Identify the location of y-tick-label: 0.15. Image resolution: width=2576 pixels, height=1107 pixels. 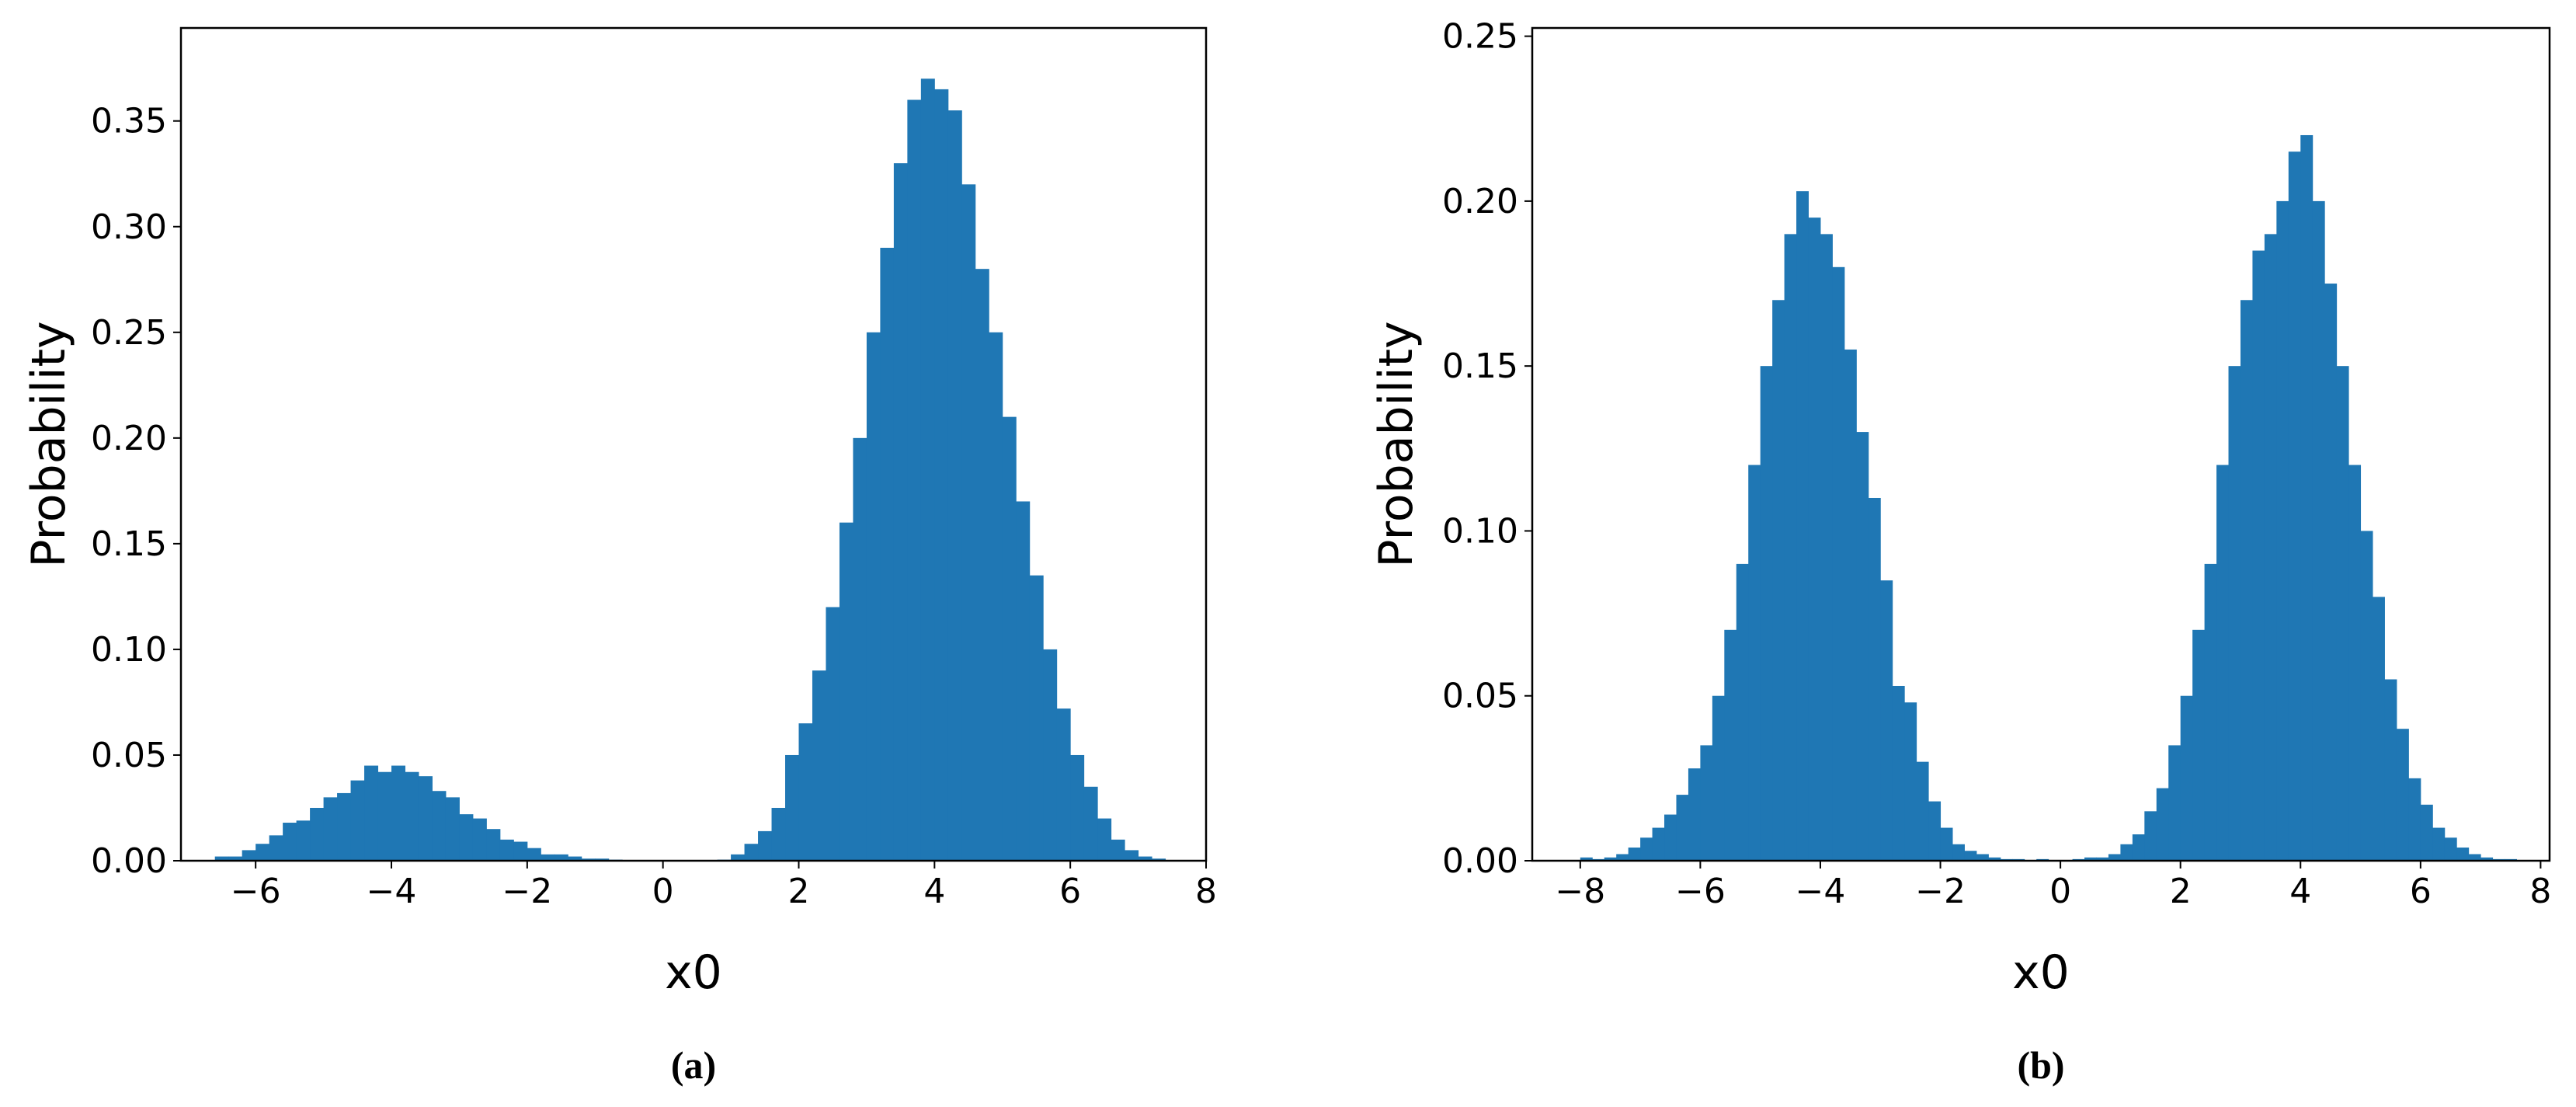
(1480, 366).